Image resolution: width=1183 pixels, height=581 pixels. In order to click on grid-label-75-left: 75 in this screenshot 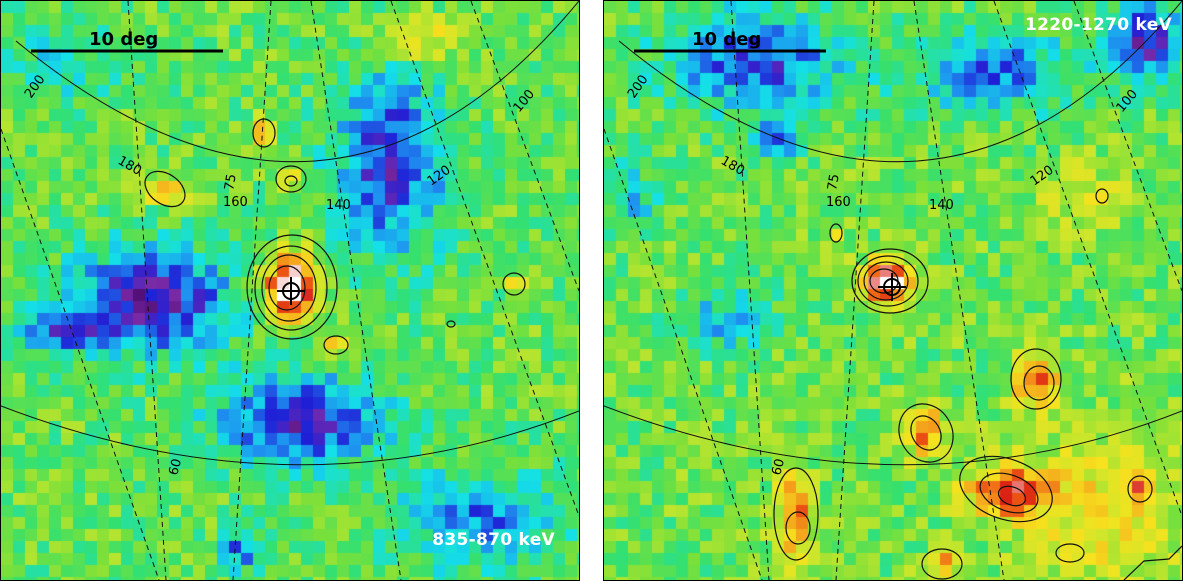, I will do `click(231, 182)`.